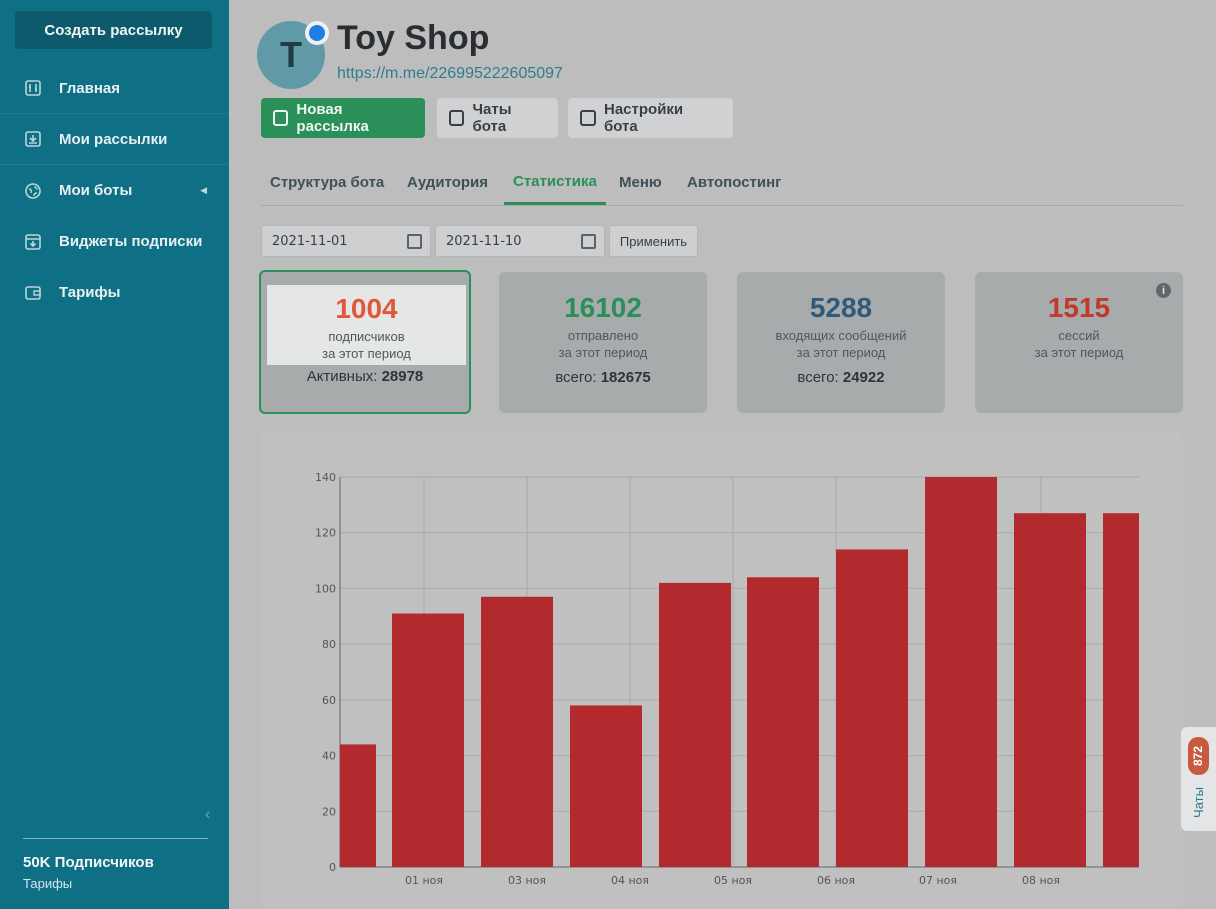  I want to click on stat-label: сессий, so click(1079, 335).